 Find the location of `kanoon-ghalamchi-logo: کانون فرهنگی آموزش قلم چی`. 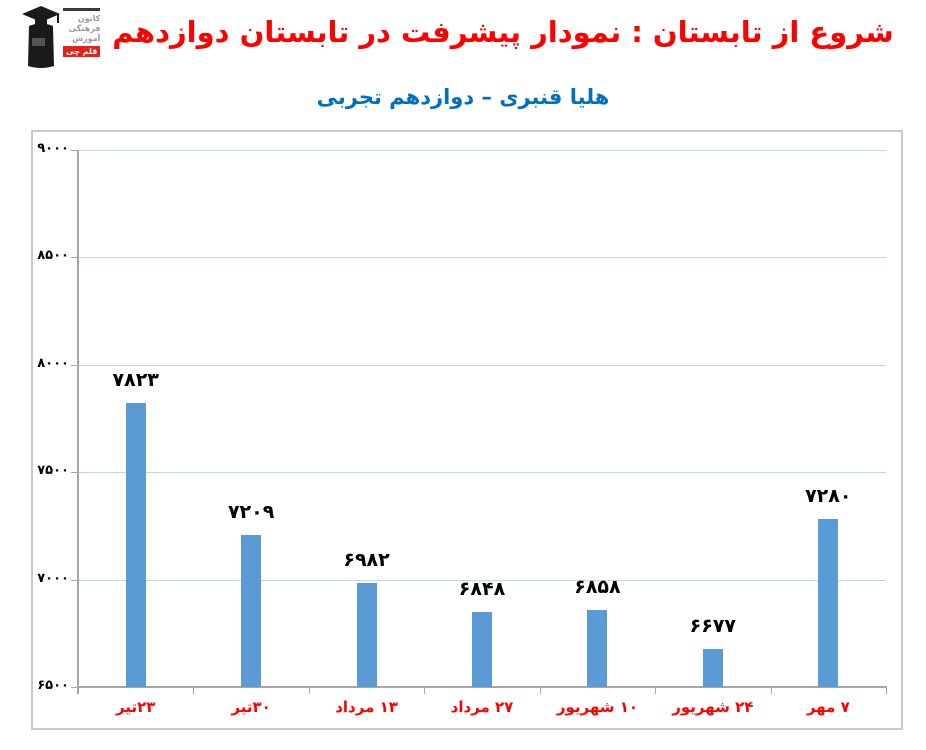

kanoon-ghalamchi-logo: کانون فرهنگی آموزش قلم چی is located at coordinates (61, 41).